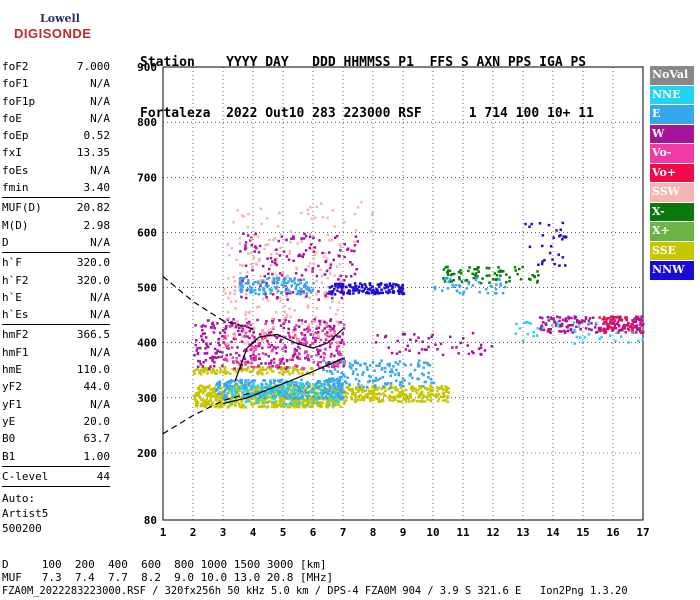 The width and height of the screenshot is (700, 600). What do you see at coordinates (642, 532) in the screenshot?
I see `x-tick-label: 17` at bounding box center [642, 532].